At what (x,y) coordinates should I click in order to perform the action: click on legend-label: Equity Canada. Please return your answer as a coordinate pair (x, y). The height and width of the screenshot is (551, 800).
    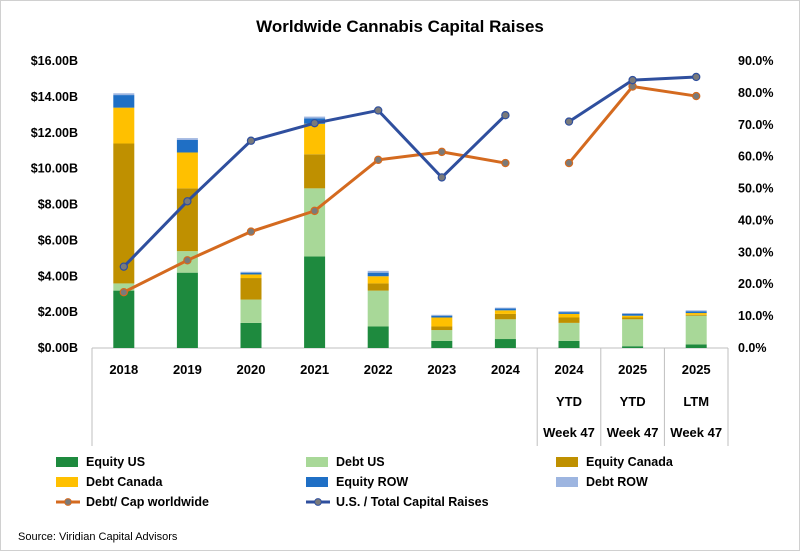
    Looking at the image, I should click on (630, 462).